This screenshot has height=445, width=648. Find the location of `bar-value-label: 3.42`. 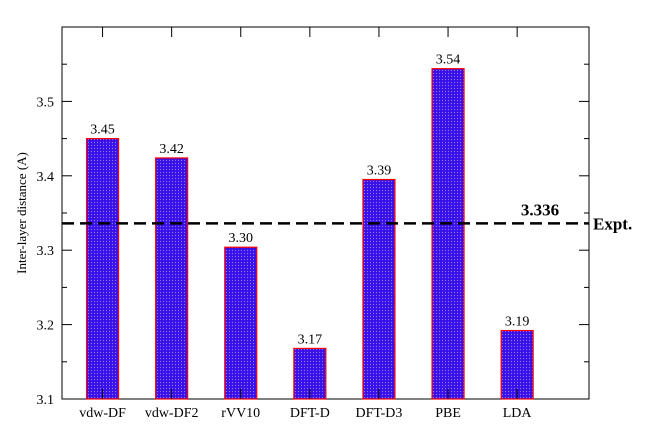

bar-value-label: 3.42 is located at coordinates (171, 149).